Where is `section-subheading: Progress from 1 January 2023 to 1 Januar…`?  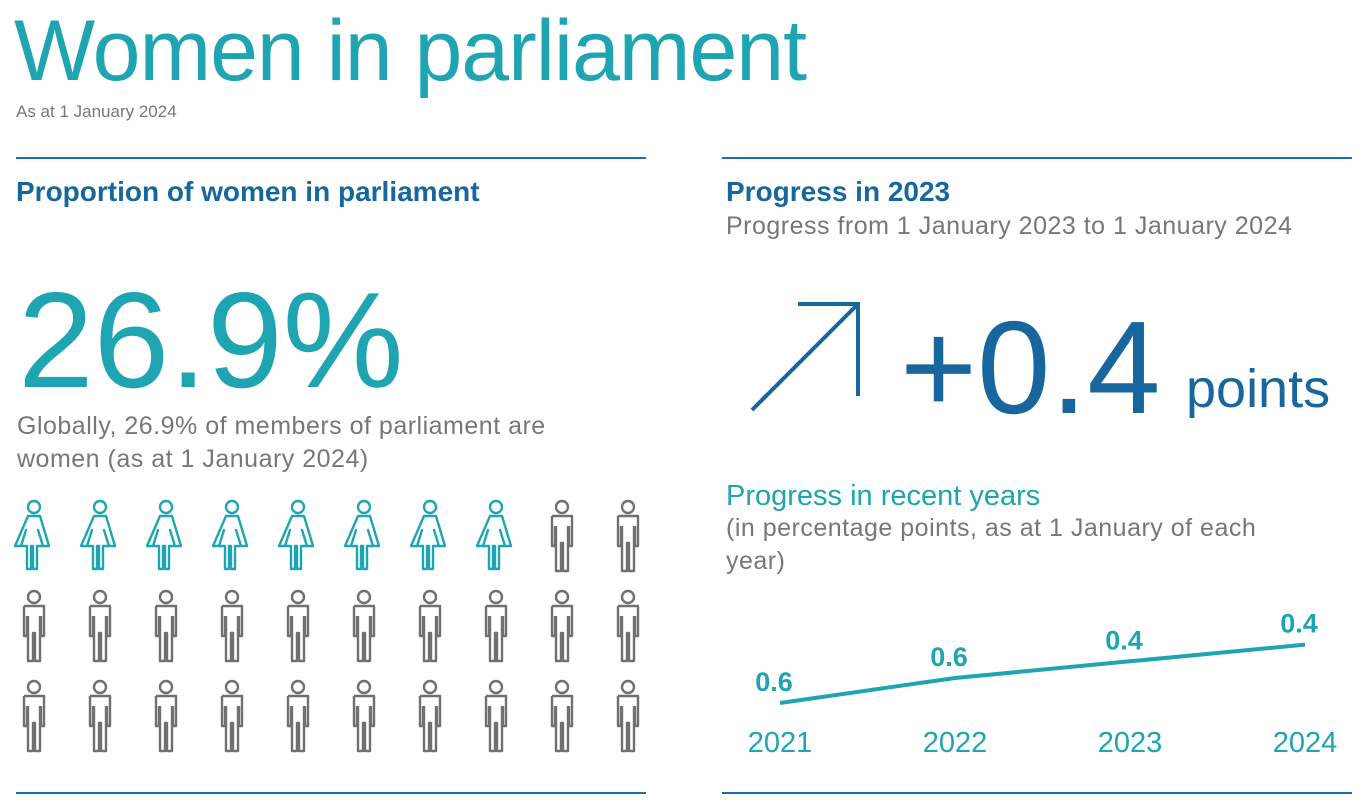
section-subheading: Progress from 1 January 2023 to 1 Januar… is located at coordinates (1009, 226).